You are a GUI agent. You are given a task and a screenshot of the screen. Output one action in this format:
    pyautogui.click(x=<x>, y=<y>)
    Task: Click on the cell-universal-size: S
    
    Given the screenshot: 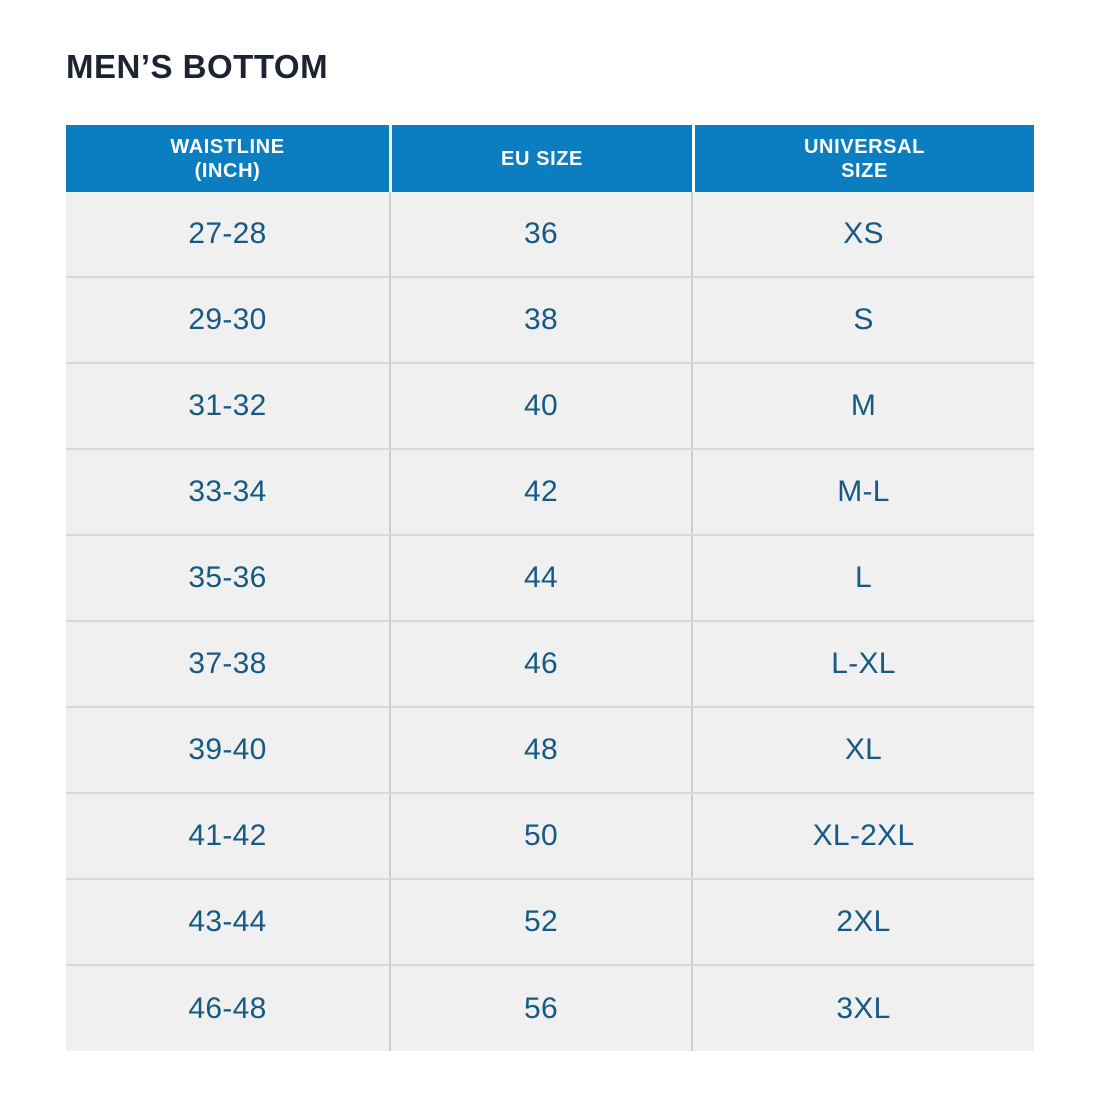 What is the action you would take?
    pyautogui.click(x=862, y=320)
    